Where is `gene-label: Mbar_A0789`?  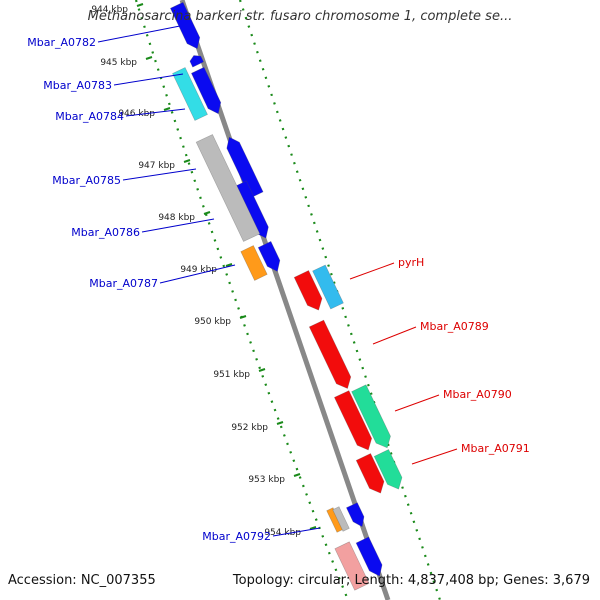 gene-label: Mbar_A0789 is located at coordinates (454, 326).